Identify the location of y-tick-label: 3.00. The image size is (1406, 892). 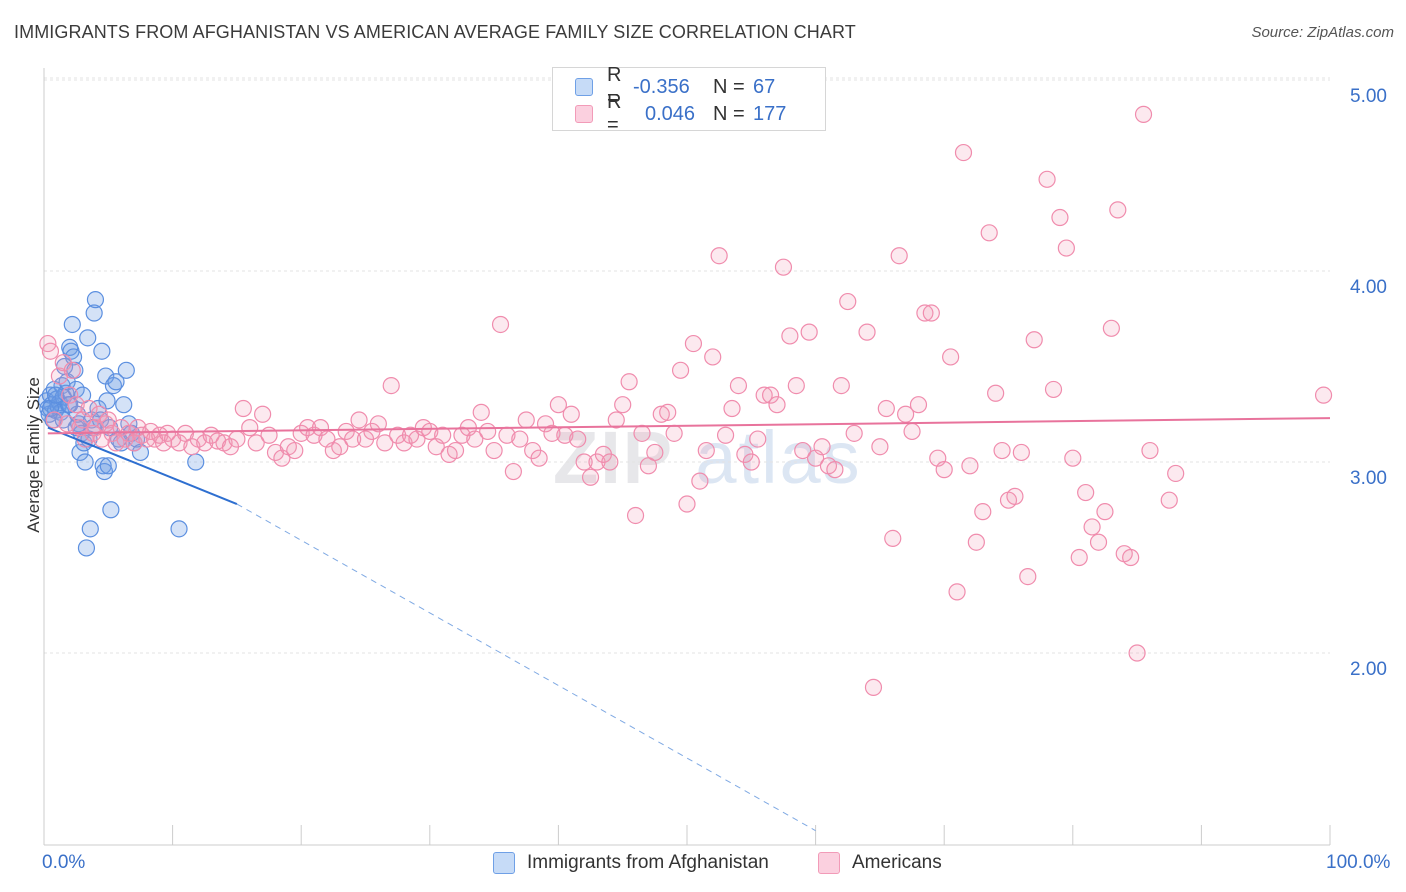
(1368, 478).